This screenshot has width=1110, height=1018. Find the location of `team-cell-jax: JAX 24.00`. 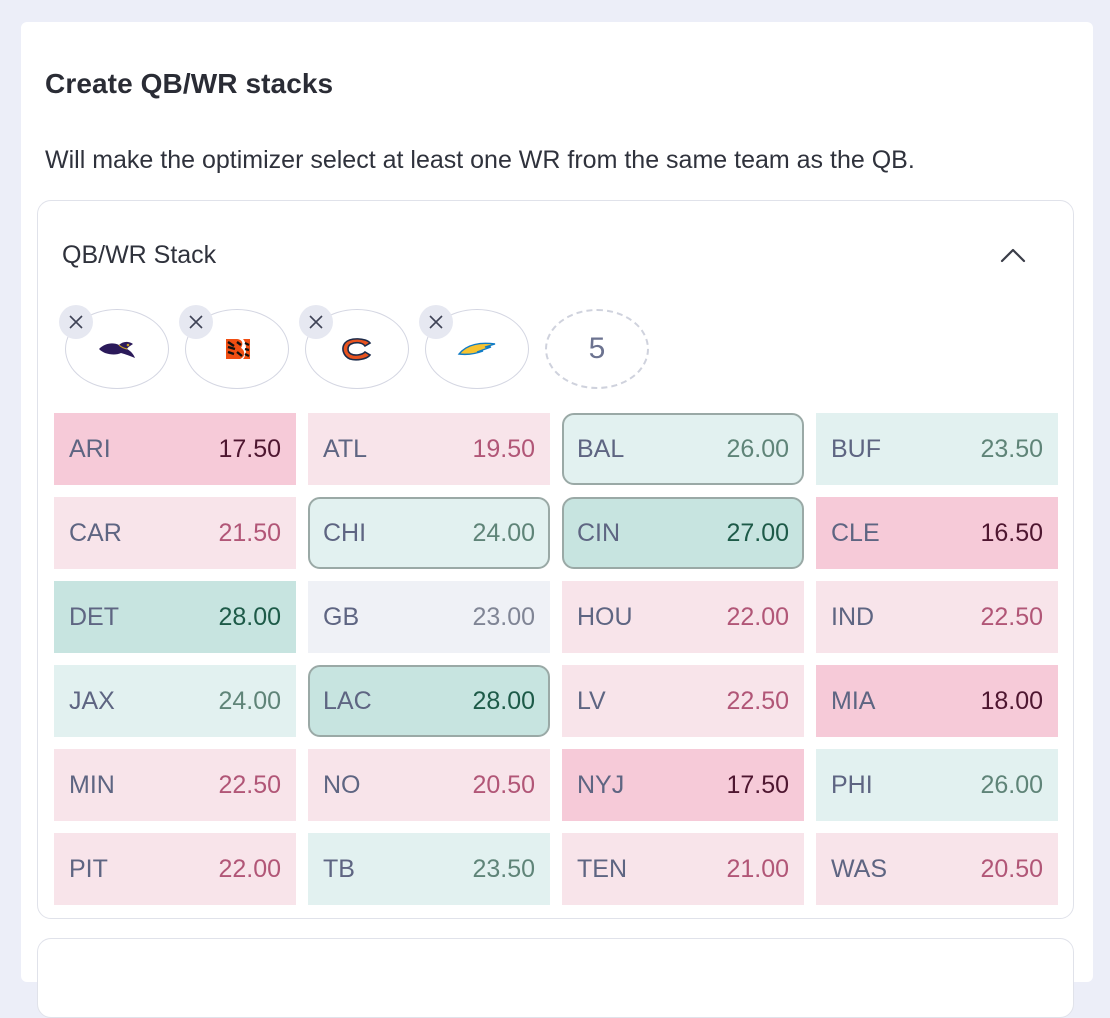

team-cell-jax: JAX 24.00 is located at coordinates (175, 701).